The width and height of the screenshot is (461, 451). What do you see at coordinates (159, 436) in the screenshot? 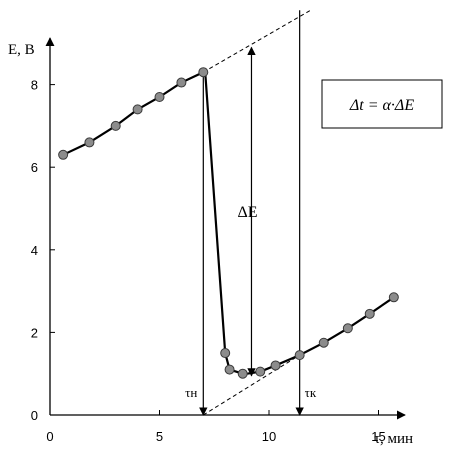
I see `x-tick-label: 5` at bounding box center [159, 436].